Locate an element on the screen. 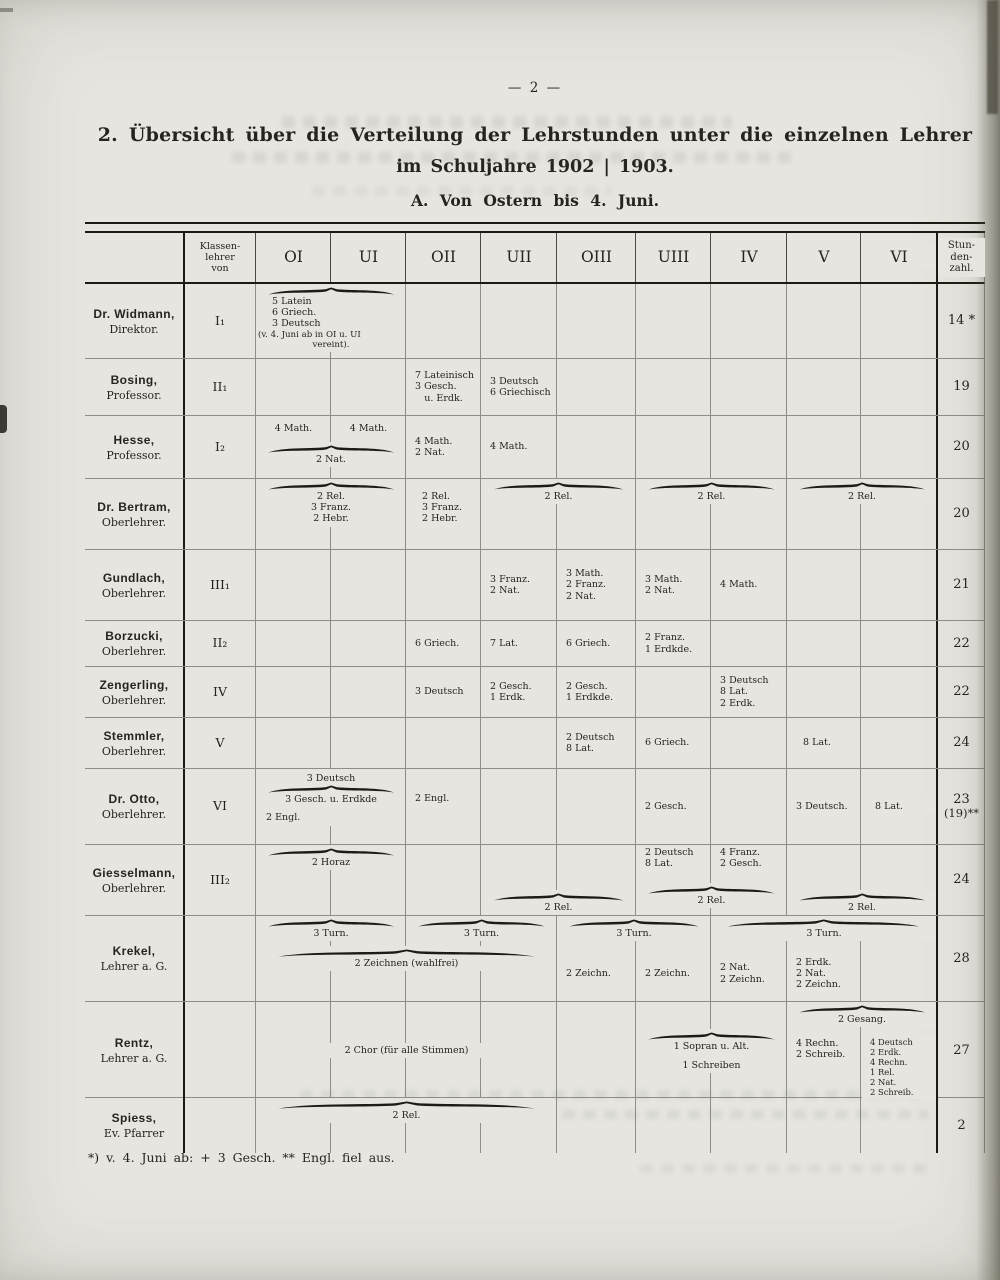 The height and width of the screenshot is (1280, 1000). subject-entry: 4 Franz. is located at coordinates (740, 852).